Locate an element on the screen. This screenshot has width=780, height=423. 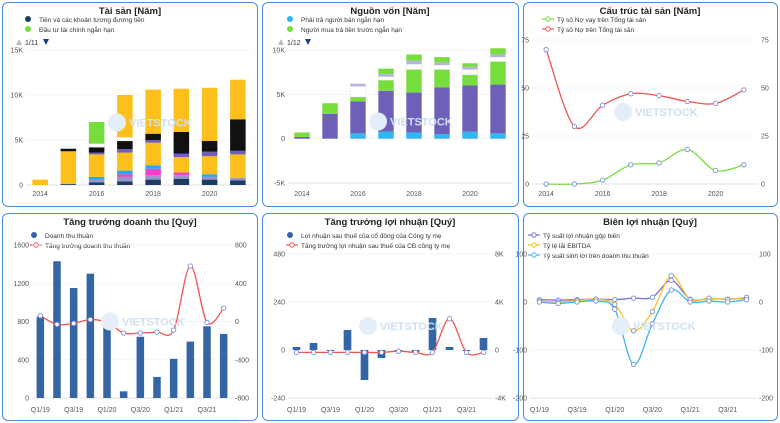
y-tick-label: 800 is located at coordinates (23, 322).